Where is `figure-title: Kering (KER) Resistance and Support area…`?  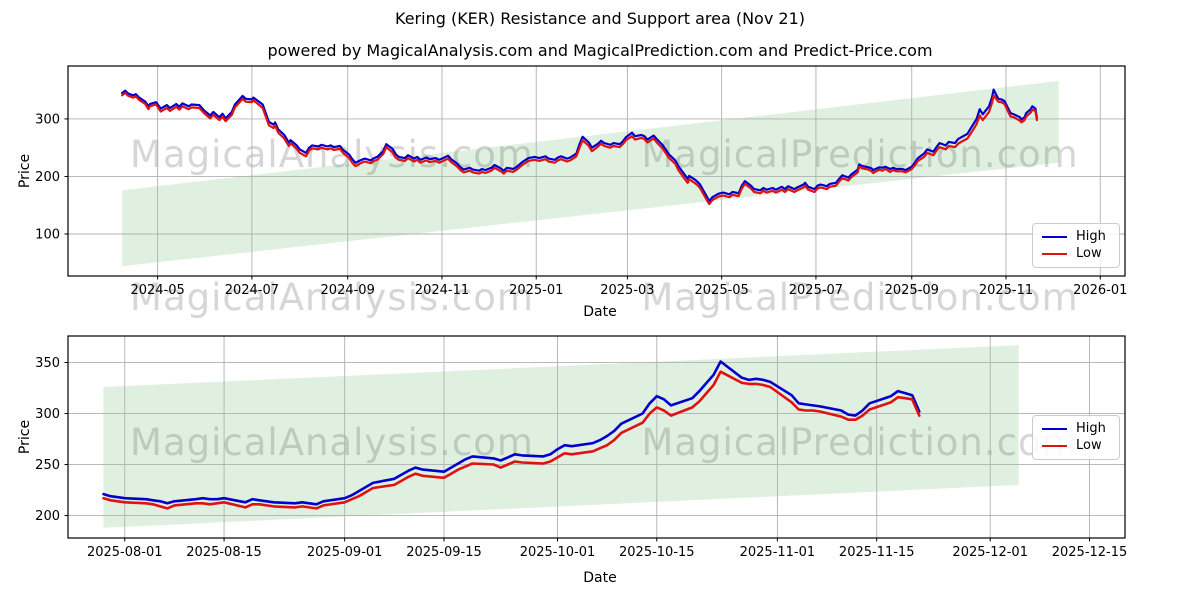
figure-title: Kering (KER) Resistance and Support area… is located at coordinates (600, 18).